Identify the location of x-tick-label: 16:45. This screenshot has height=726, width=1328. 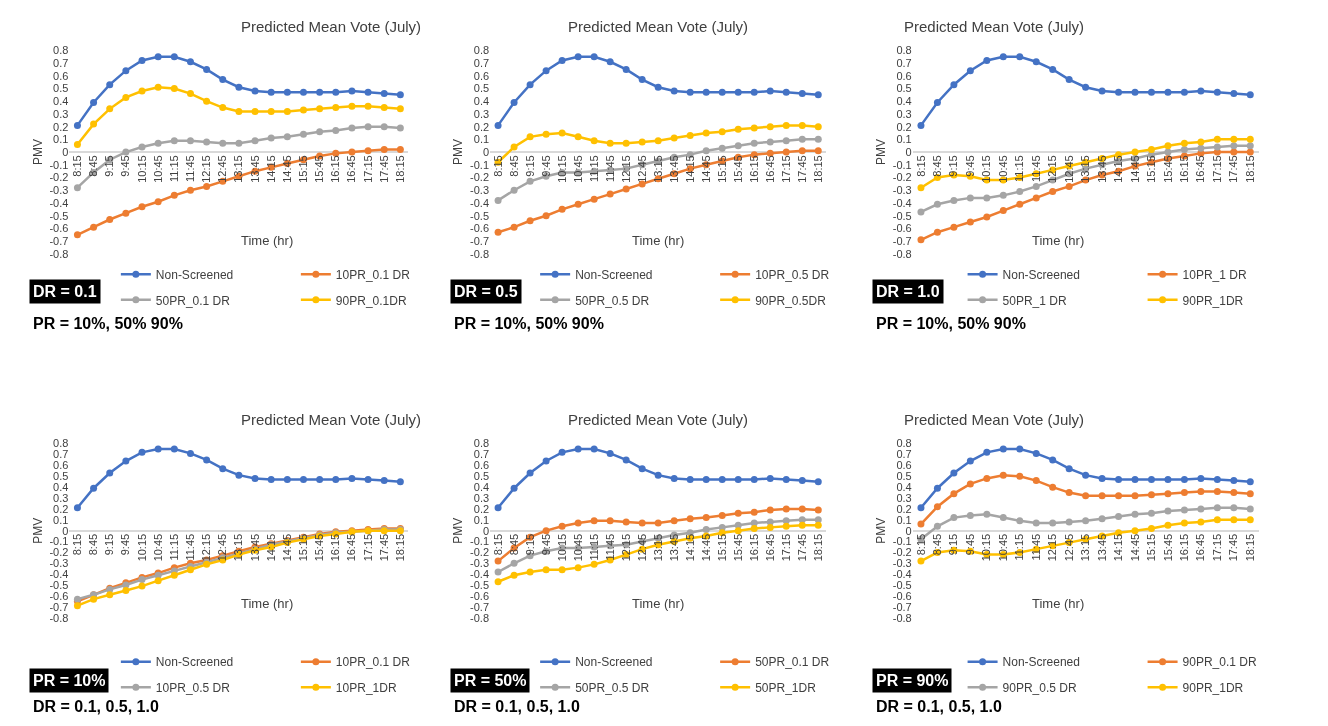
(1200, 169).